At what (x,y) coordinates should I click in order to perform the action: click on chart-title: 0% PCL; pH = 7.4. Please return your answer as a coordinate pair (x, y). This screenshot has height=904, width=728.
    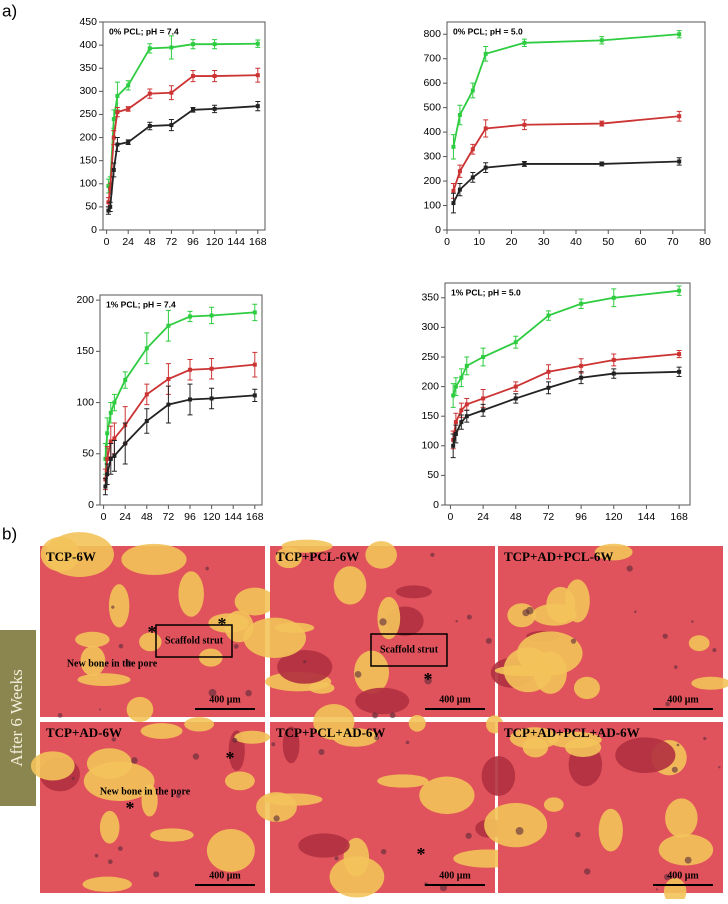
    Looking at the image, I should click on (144, 31).